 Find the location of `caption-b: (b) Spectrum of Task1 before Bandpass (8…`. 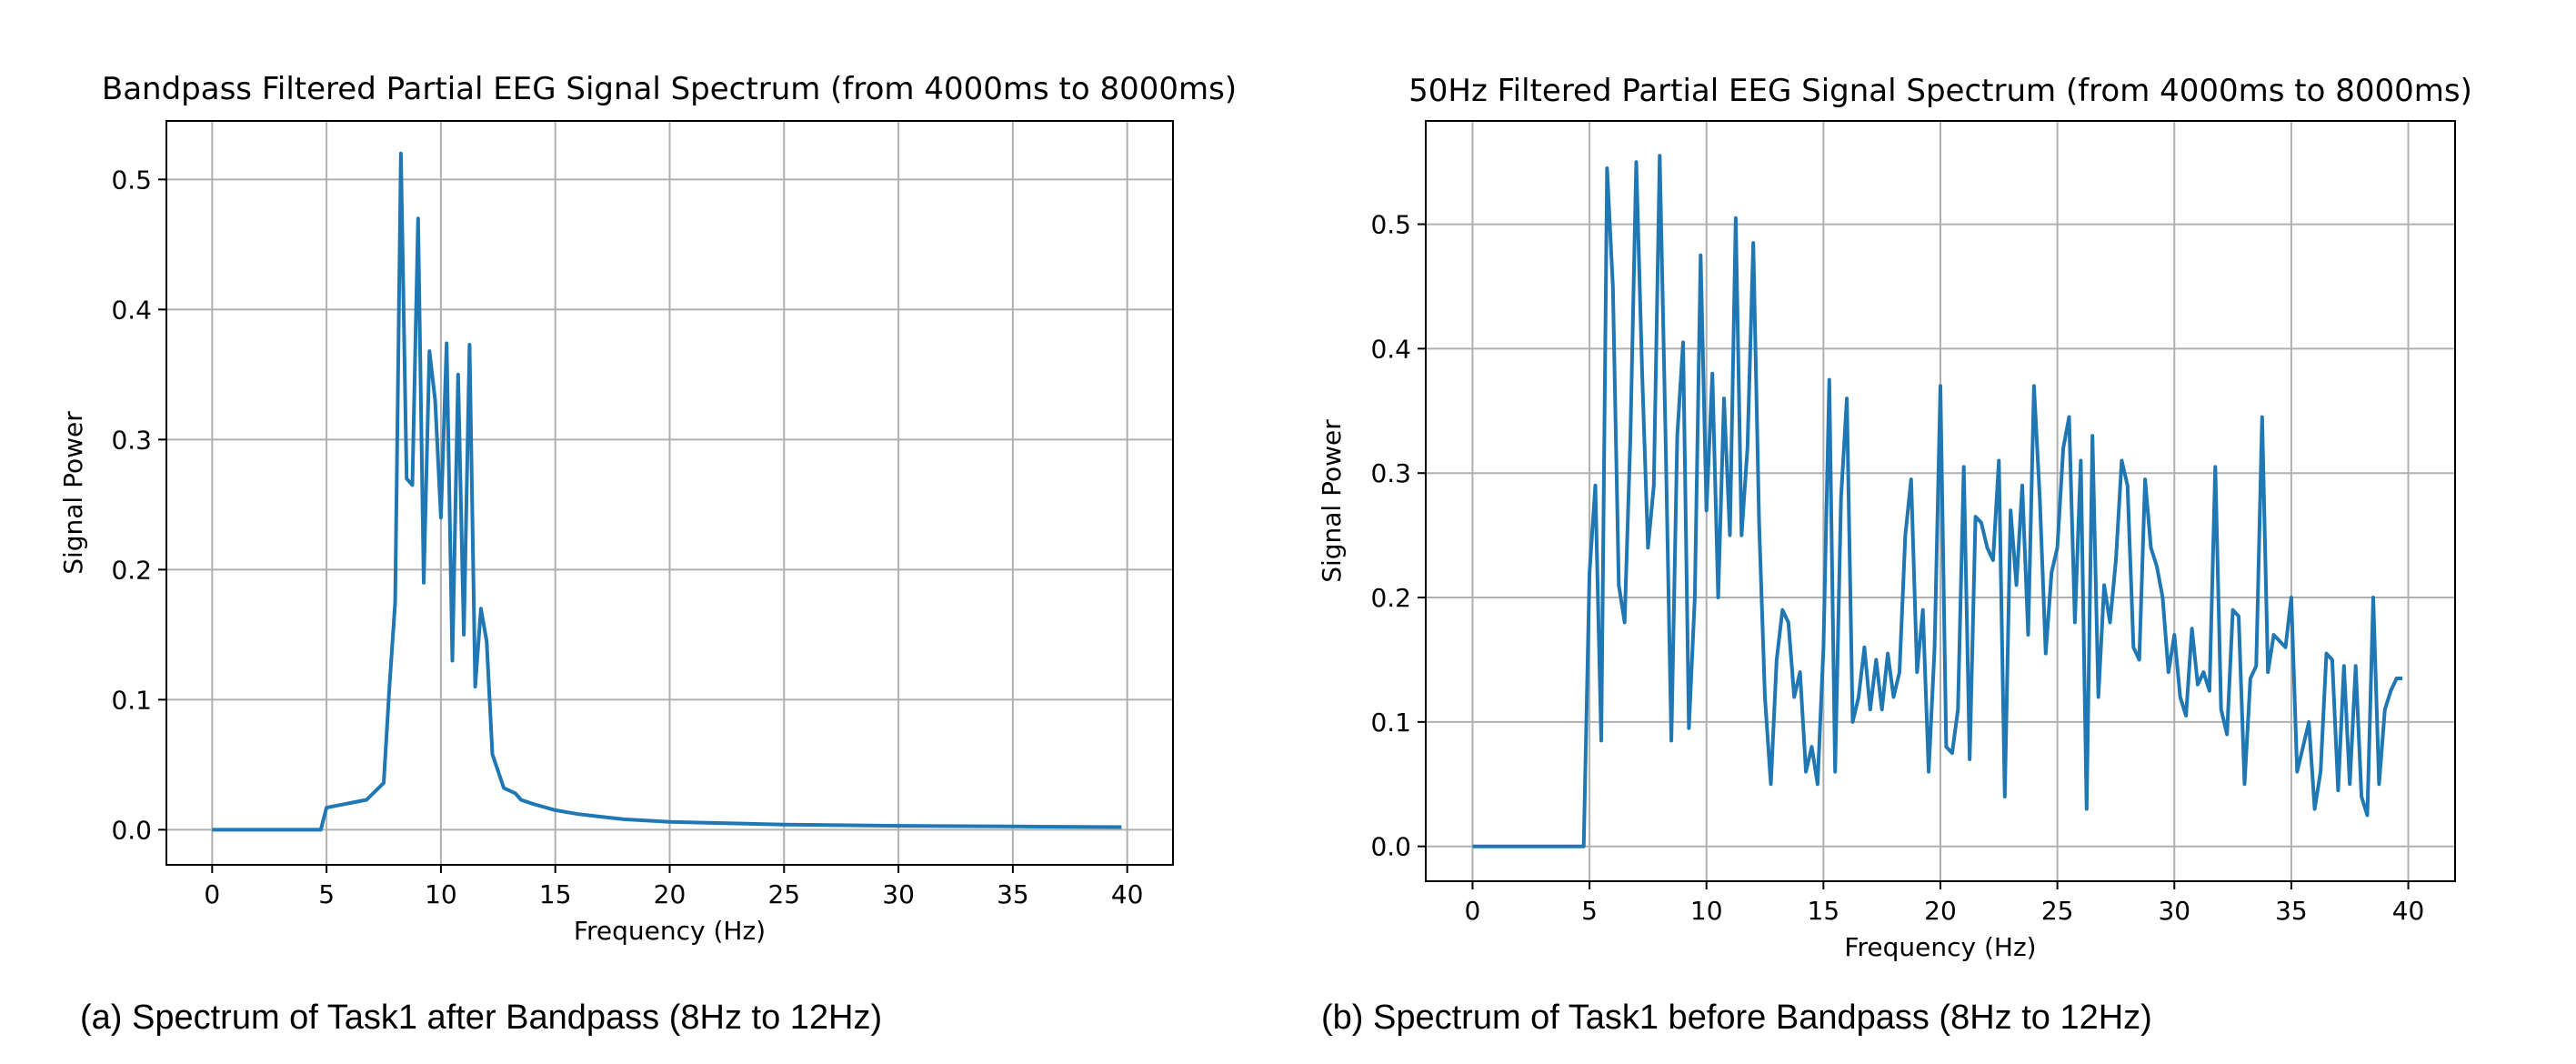

caption-b: (b) Spectrum of Task1 before Bandpass (8… is located at coordinates (1736, 1018).